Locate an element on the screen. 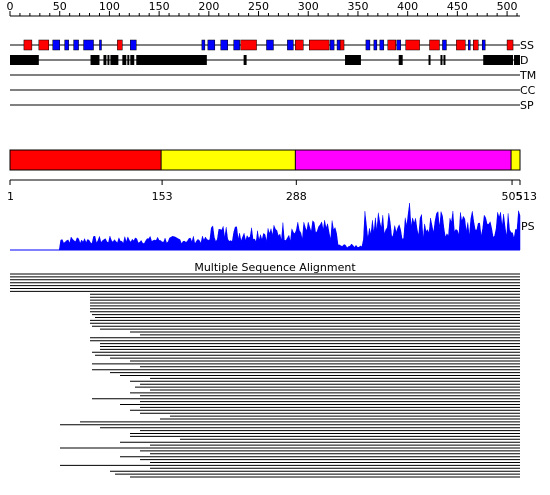  track-label-sp: SP is located at coordinates (527, 105).